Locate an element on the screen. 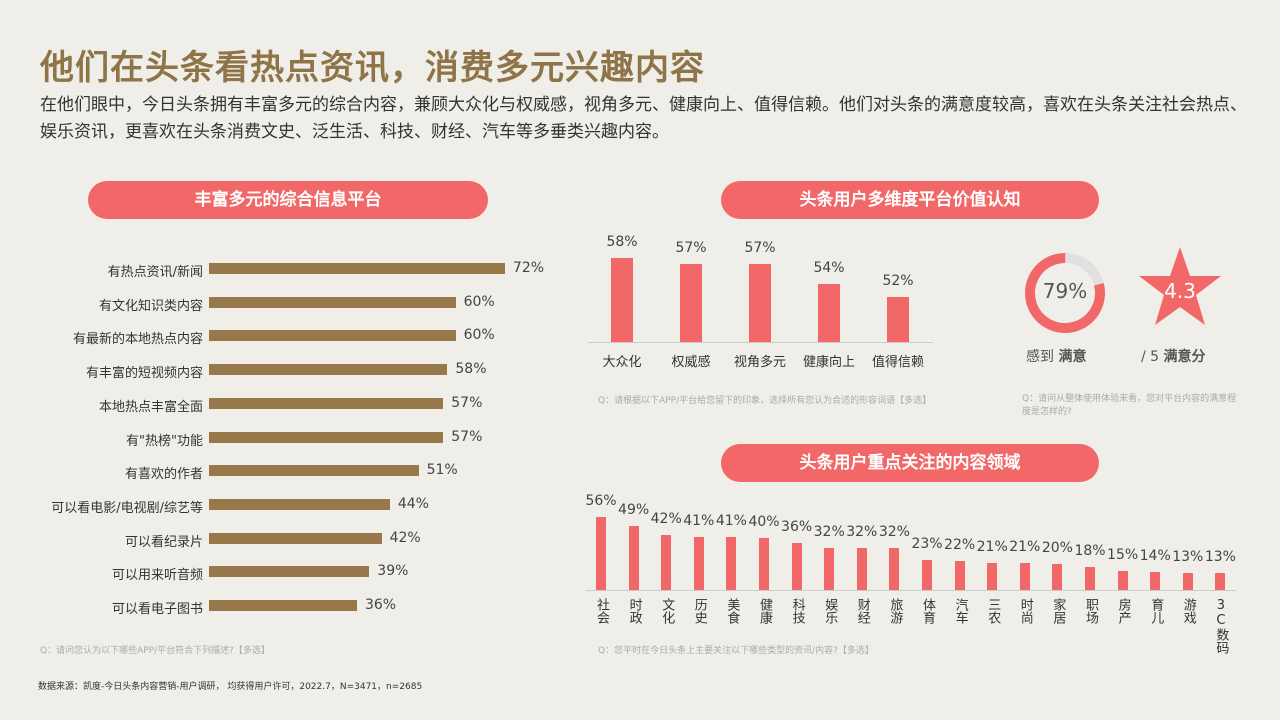  value-chart-title: 头条用户多维度平台价值认知 is located at coordinates (910, 200).